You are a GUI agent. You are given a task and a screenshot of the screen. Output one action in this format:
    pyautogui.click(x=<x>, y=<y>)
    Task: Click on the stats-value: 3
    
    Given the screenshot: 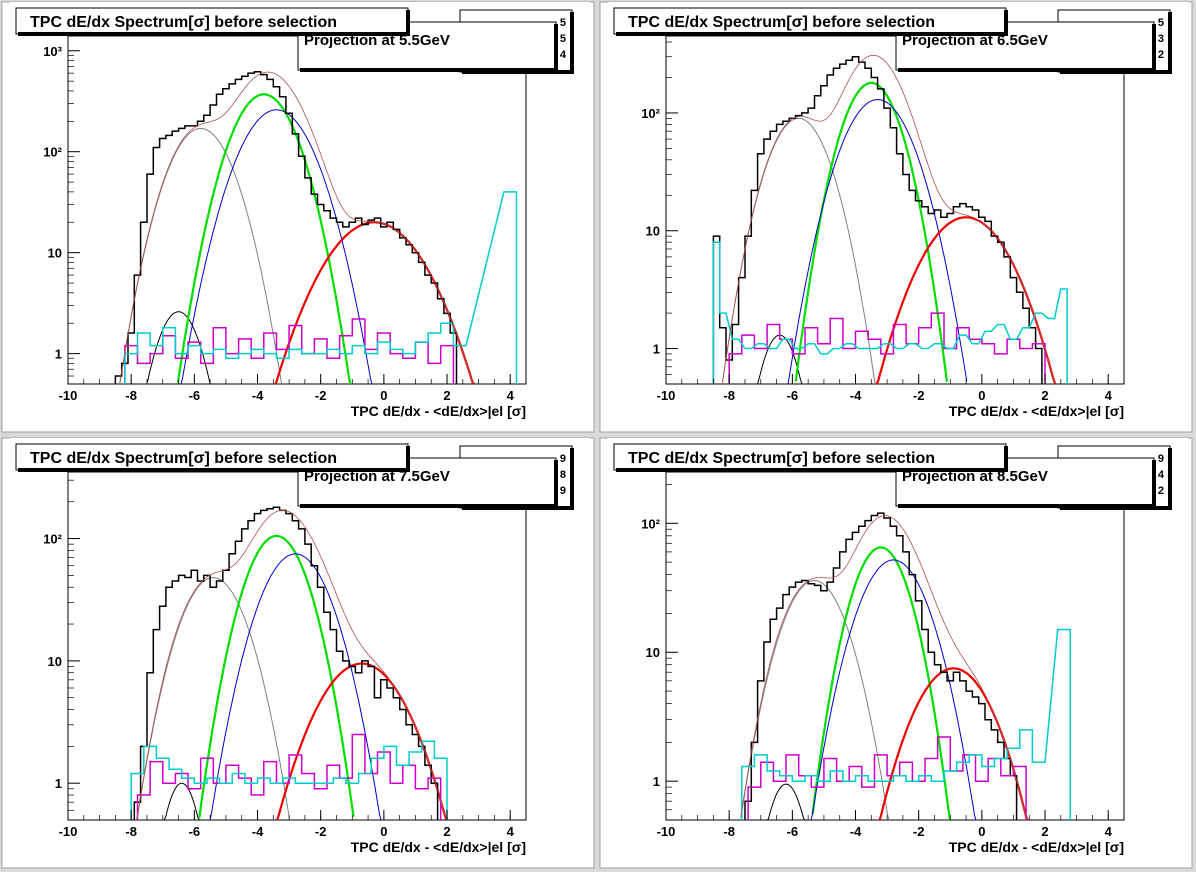 What is the action you would take?
    pyautogui.click(x=1161, y=39)
    